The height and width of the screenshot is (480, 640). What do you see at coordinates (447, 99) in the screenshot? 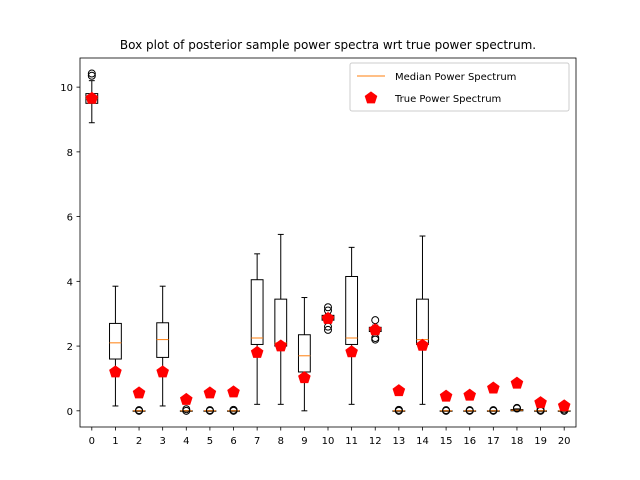
I see `legend-true-label: True Power Spectrum` at bounding box center [447, 99].